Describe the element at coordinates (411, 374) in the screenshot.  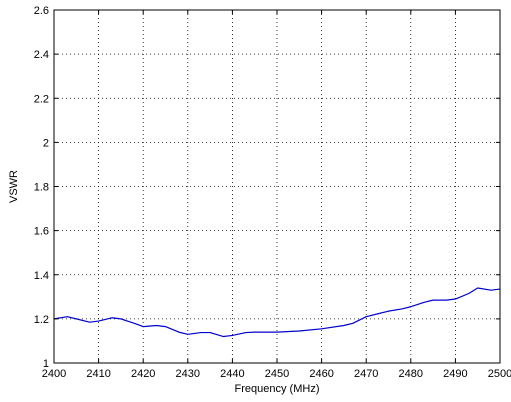
I see `x-tick-label: 2480` at that location.